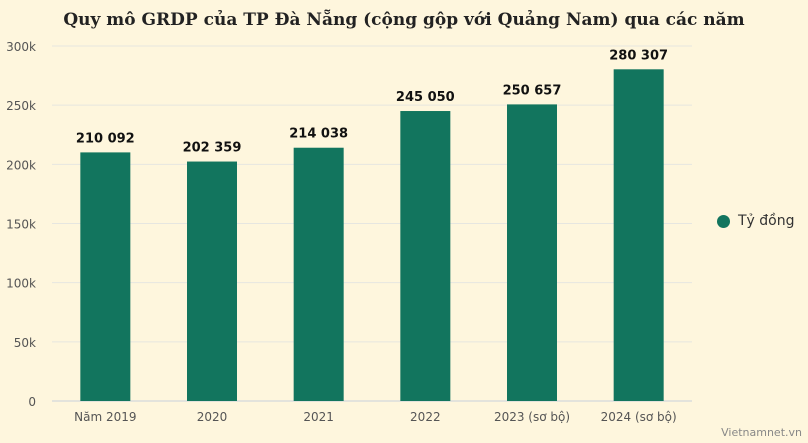  I want to click on data-label: 214 038, so click(318, 134).